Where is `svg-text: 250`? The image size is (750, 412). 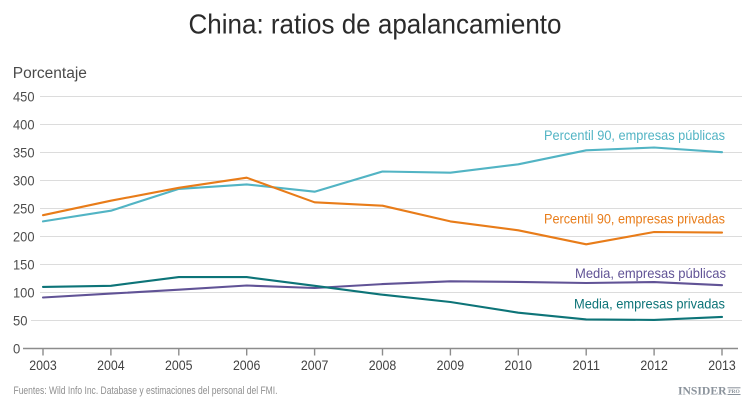
svg-text: 250 is located at coordinates (24, 209).